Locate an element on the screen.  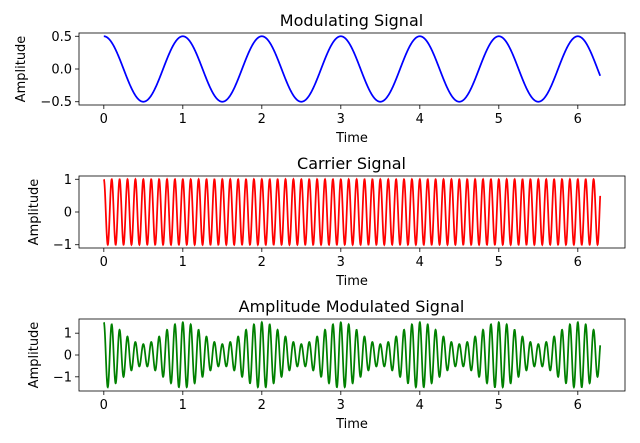
series-line-carrier is located at coordinates (352, 212).